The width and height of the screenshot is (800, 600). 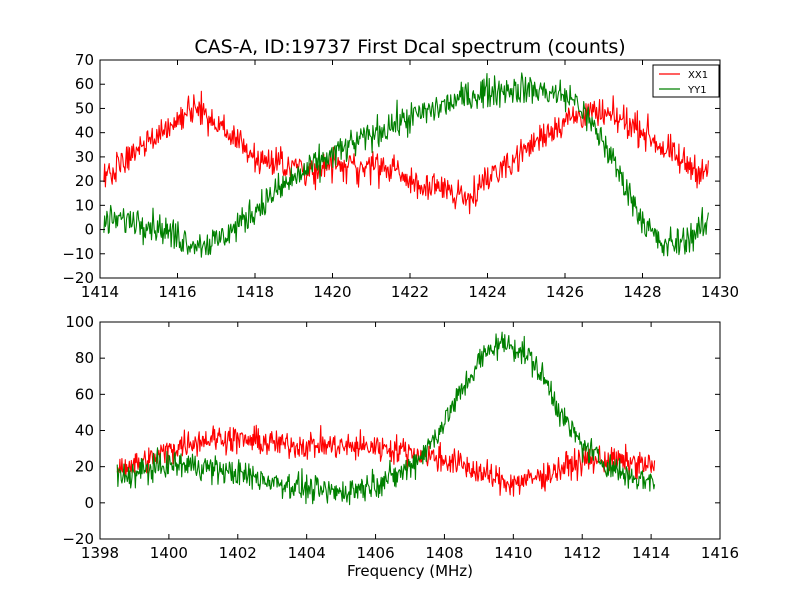 What do you see at coordinates (410, 292) in the screenshot?
I see `x-tick-label: 1422` at bounding box center [410, 292].